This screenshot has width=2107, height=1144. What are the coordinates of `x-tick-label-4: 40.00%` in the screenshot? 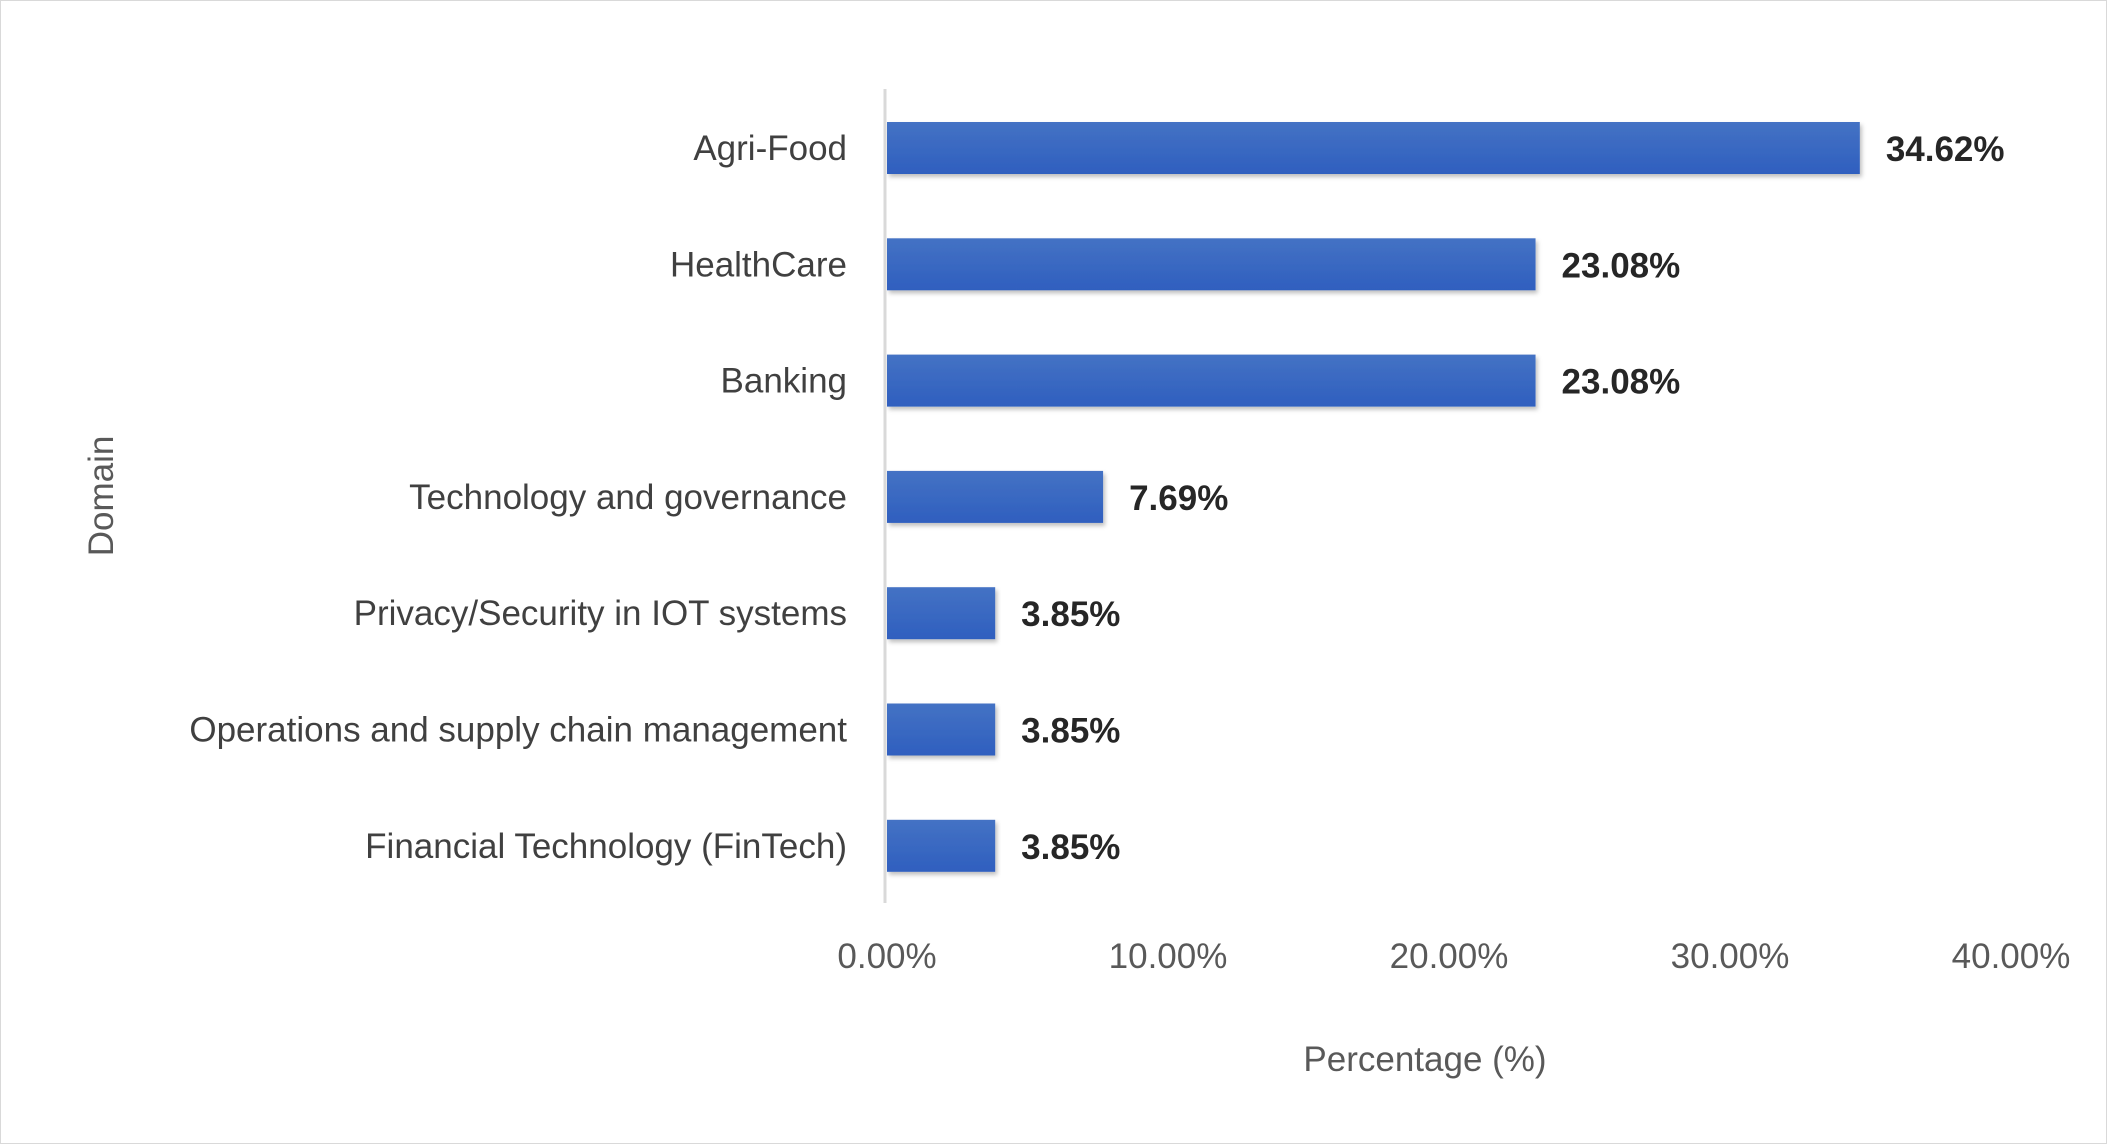 It's located at (2011, 956).